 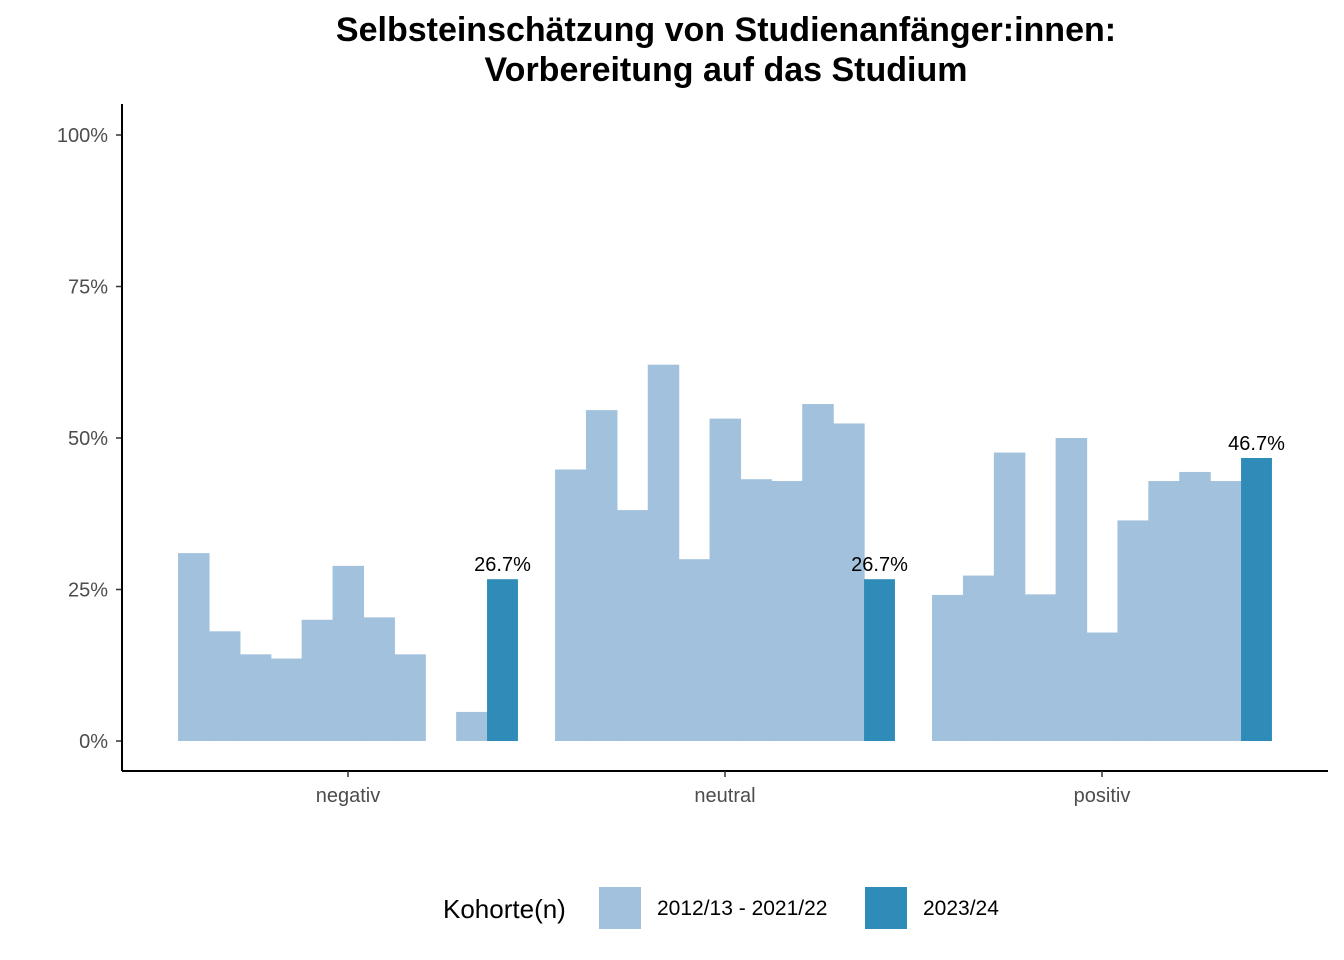 What do you see at coordinates (961, 908) in the screenshot?
I see `legend-label-current-cohort: 2023/24` at bounding box center [961, 908].